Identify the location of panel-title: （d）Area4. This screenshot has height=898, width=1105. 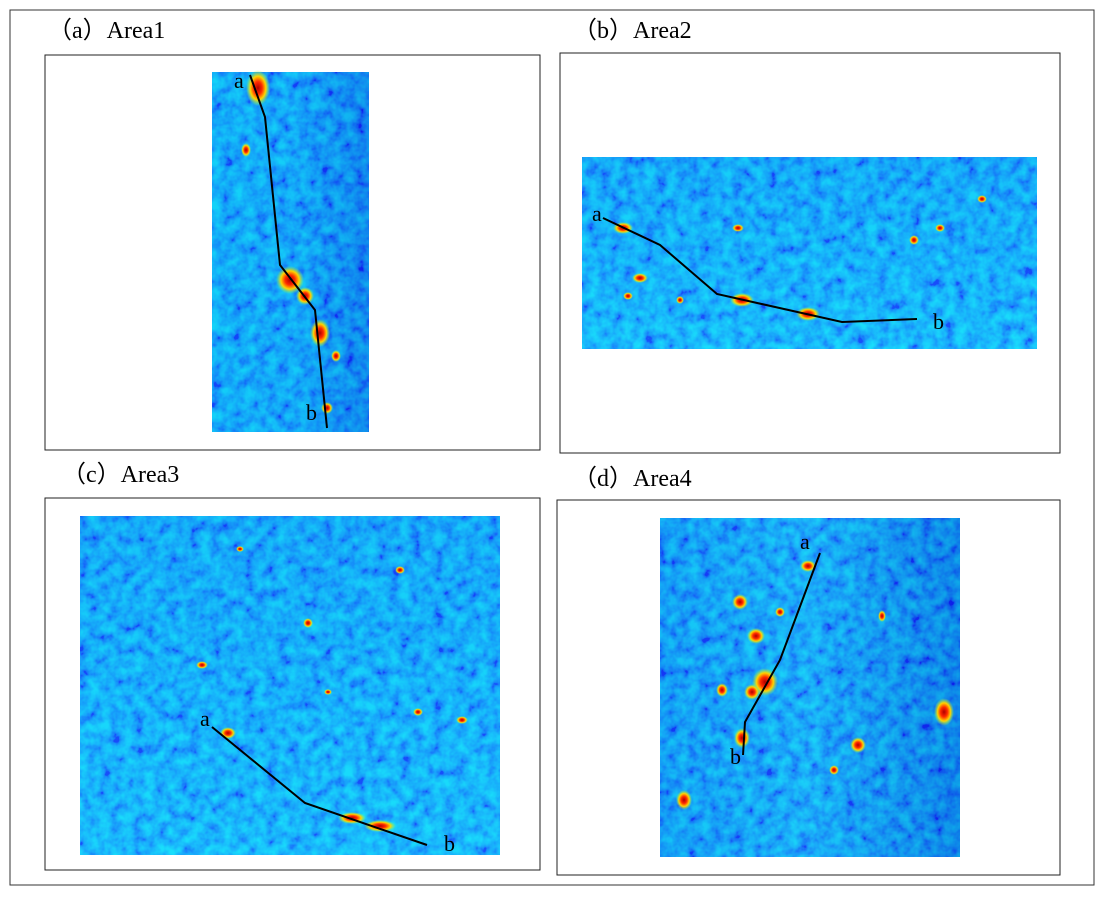
(632, 479).